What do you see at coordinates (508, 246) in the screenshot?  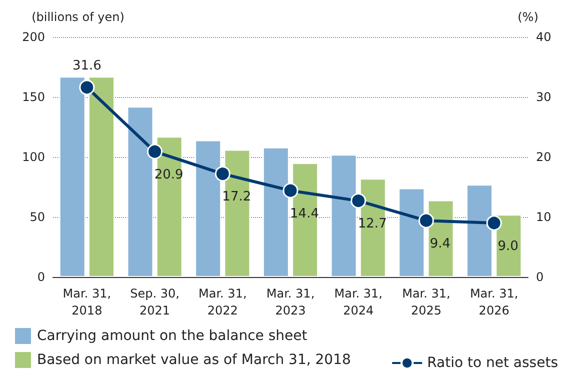 I see `data-label: 9.0` at bounding box center [508, 246].